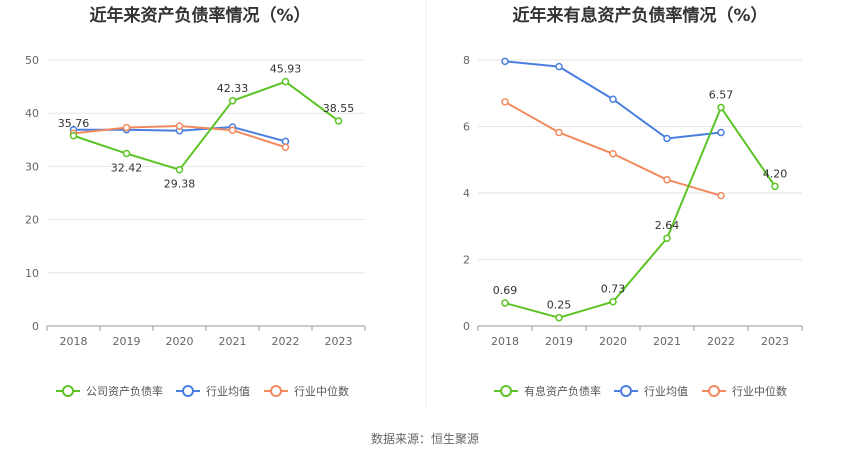 This screenshot has width=850, height=459. Describe the element at coordinates (466, 127) in the screenshot. I see `y-tick-label: 6` at that location.